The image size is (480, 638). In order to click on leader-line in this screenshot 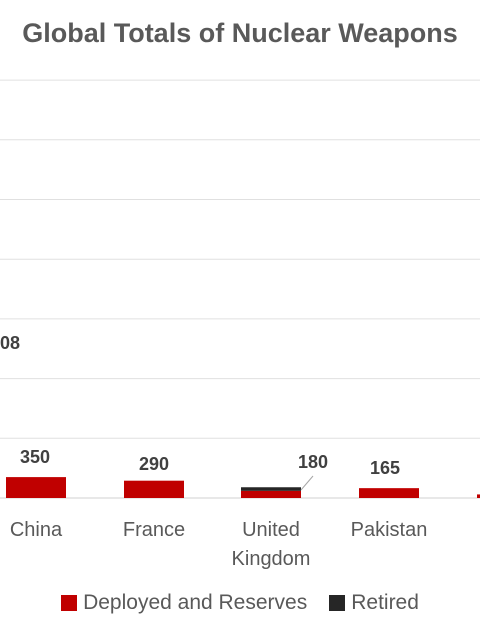, I will do `click(307, 483)`.